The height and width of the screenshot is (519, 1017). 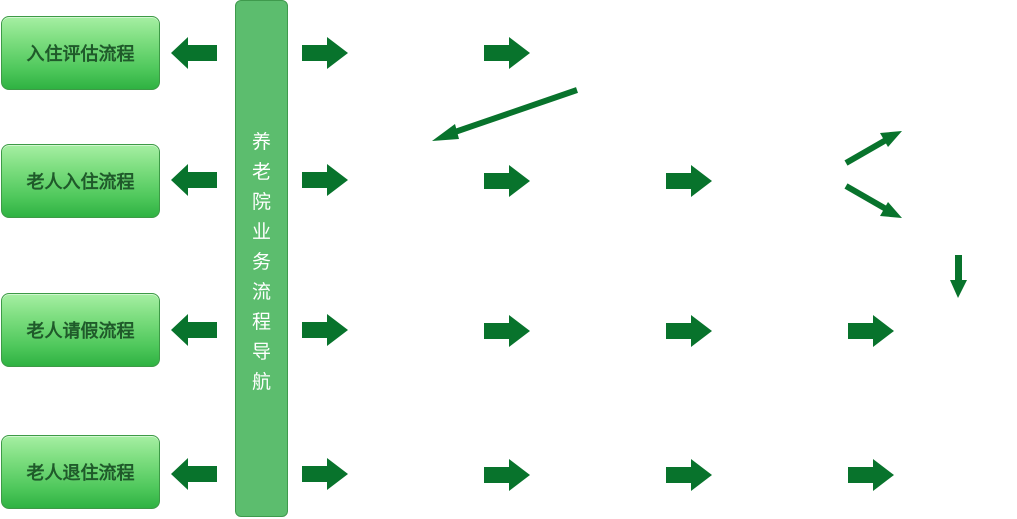 What do you see at coordinates (80, 330) in the screenshot?
I see `process-button-elder-leave: 老人请假流程` at bounding box center [80, 330].